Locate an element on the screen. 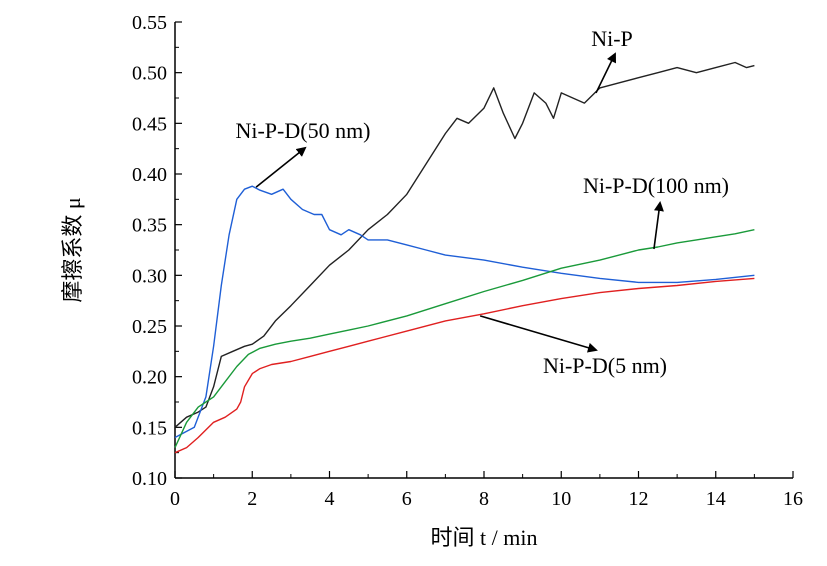 The height and width of the screenshot is (566, 827). y-tick-label: 0.35 is located at coordinates (149, 226).